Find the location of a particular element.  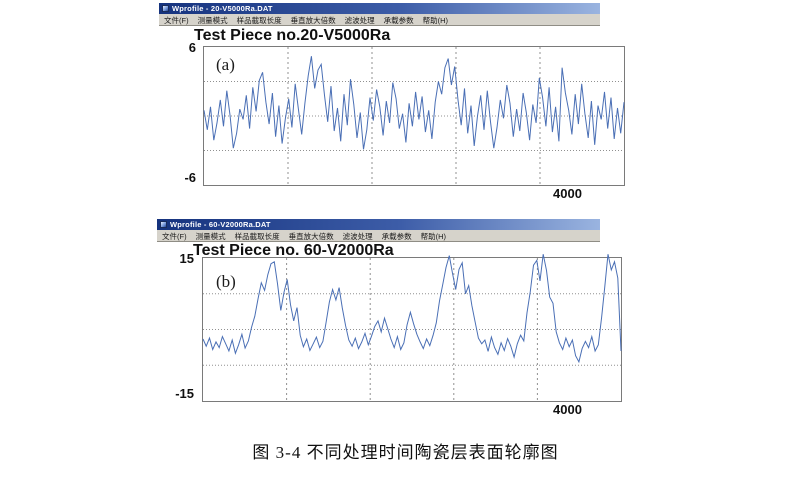

chart-title-a: Test Piece no.20-V5000Ra is located at coordinates (292, 35).